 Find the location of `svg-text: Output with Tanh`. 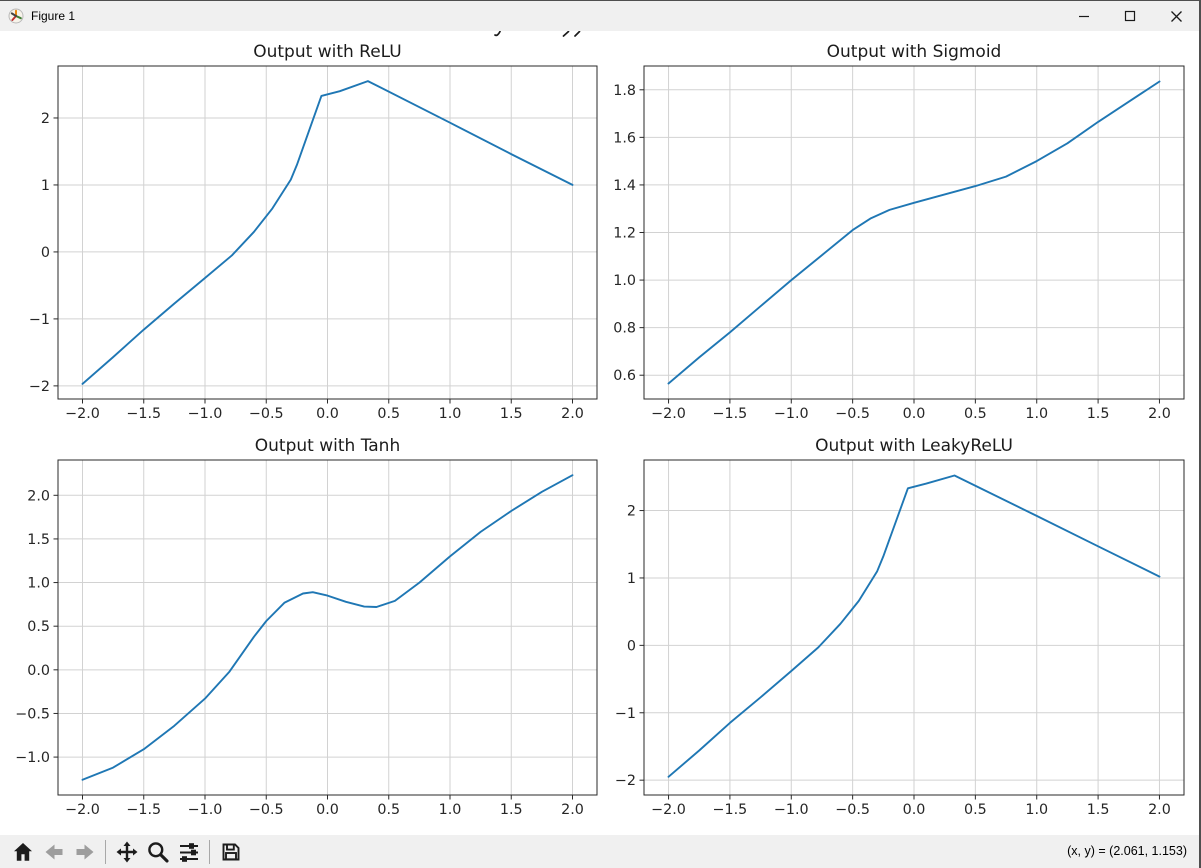

svg-text: Output with Tanh is located at coordinates (327, 446).